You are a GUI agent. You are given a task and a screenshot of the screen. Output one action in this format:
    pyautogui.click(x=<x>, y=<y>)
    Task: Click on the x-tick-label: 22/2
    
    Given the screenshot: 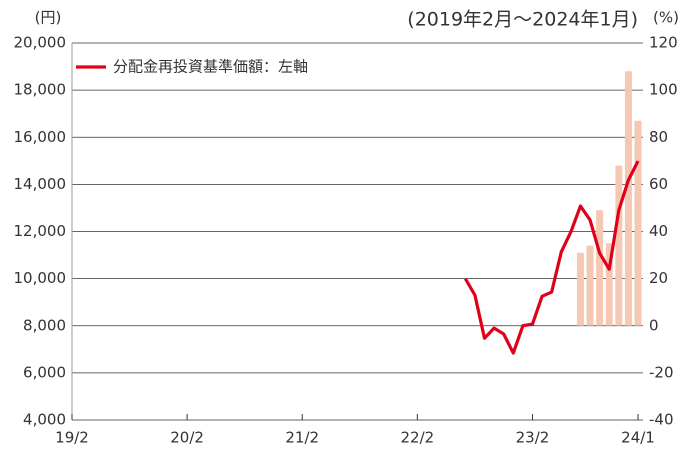 What is the action you would take?
    pyautogui.click(x=418, y=438)
    